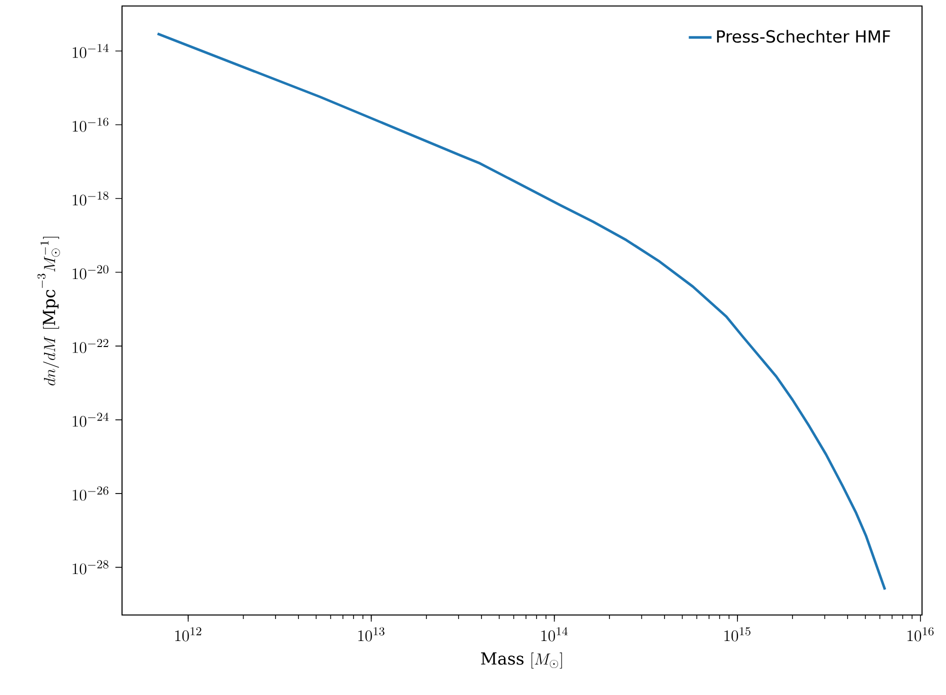 The width and height of the screenshot is (946, 695). What do you see at coordinates (90, 419) in the screenshot?
I see `y-tick-label: $10^{-24}$` at bounding box center [90, 419].